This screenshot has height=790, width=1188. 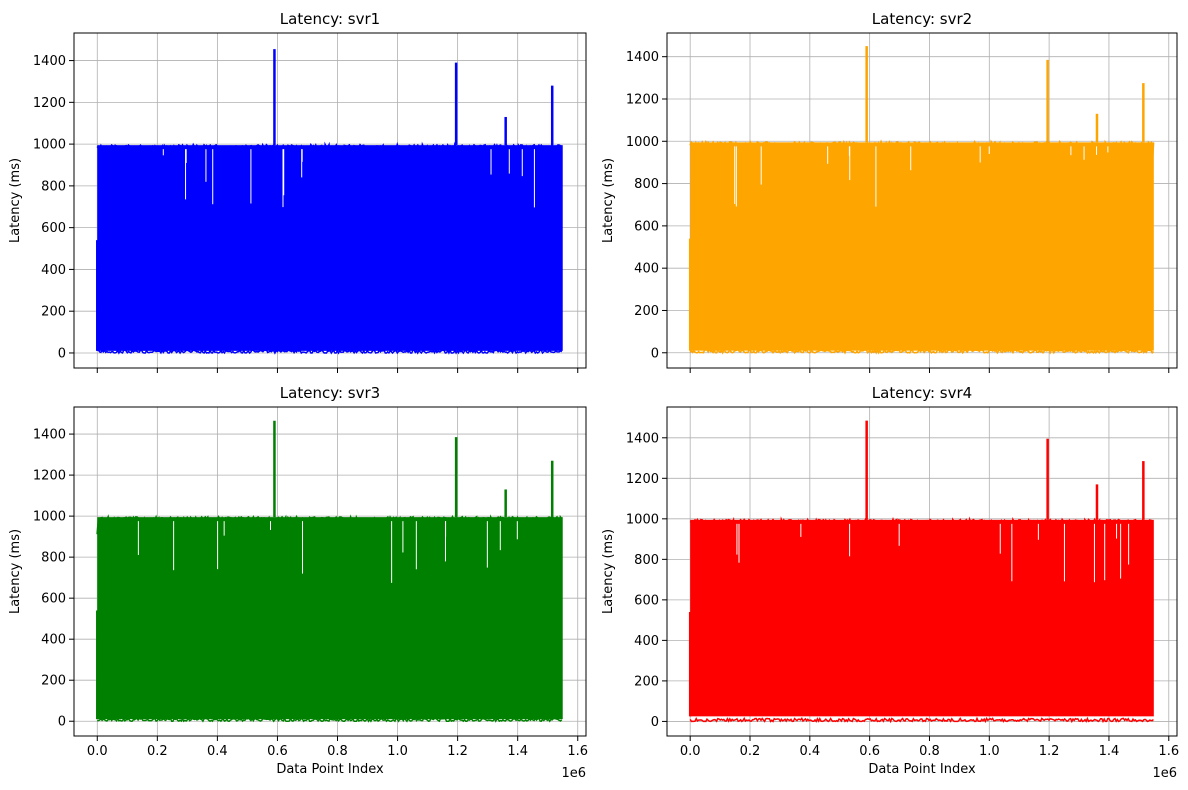 What do you see at coordinates (922, 19) in the screenshot?
I see `subplot-title: Latency: svr2` at bounding box center [922, 19].